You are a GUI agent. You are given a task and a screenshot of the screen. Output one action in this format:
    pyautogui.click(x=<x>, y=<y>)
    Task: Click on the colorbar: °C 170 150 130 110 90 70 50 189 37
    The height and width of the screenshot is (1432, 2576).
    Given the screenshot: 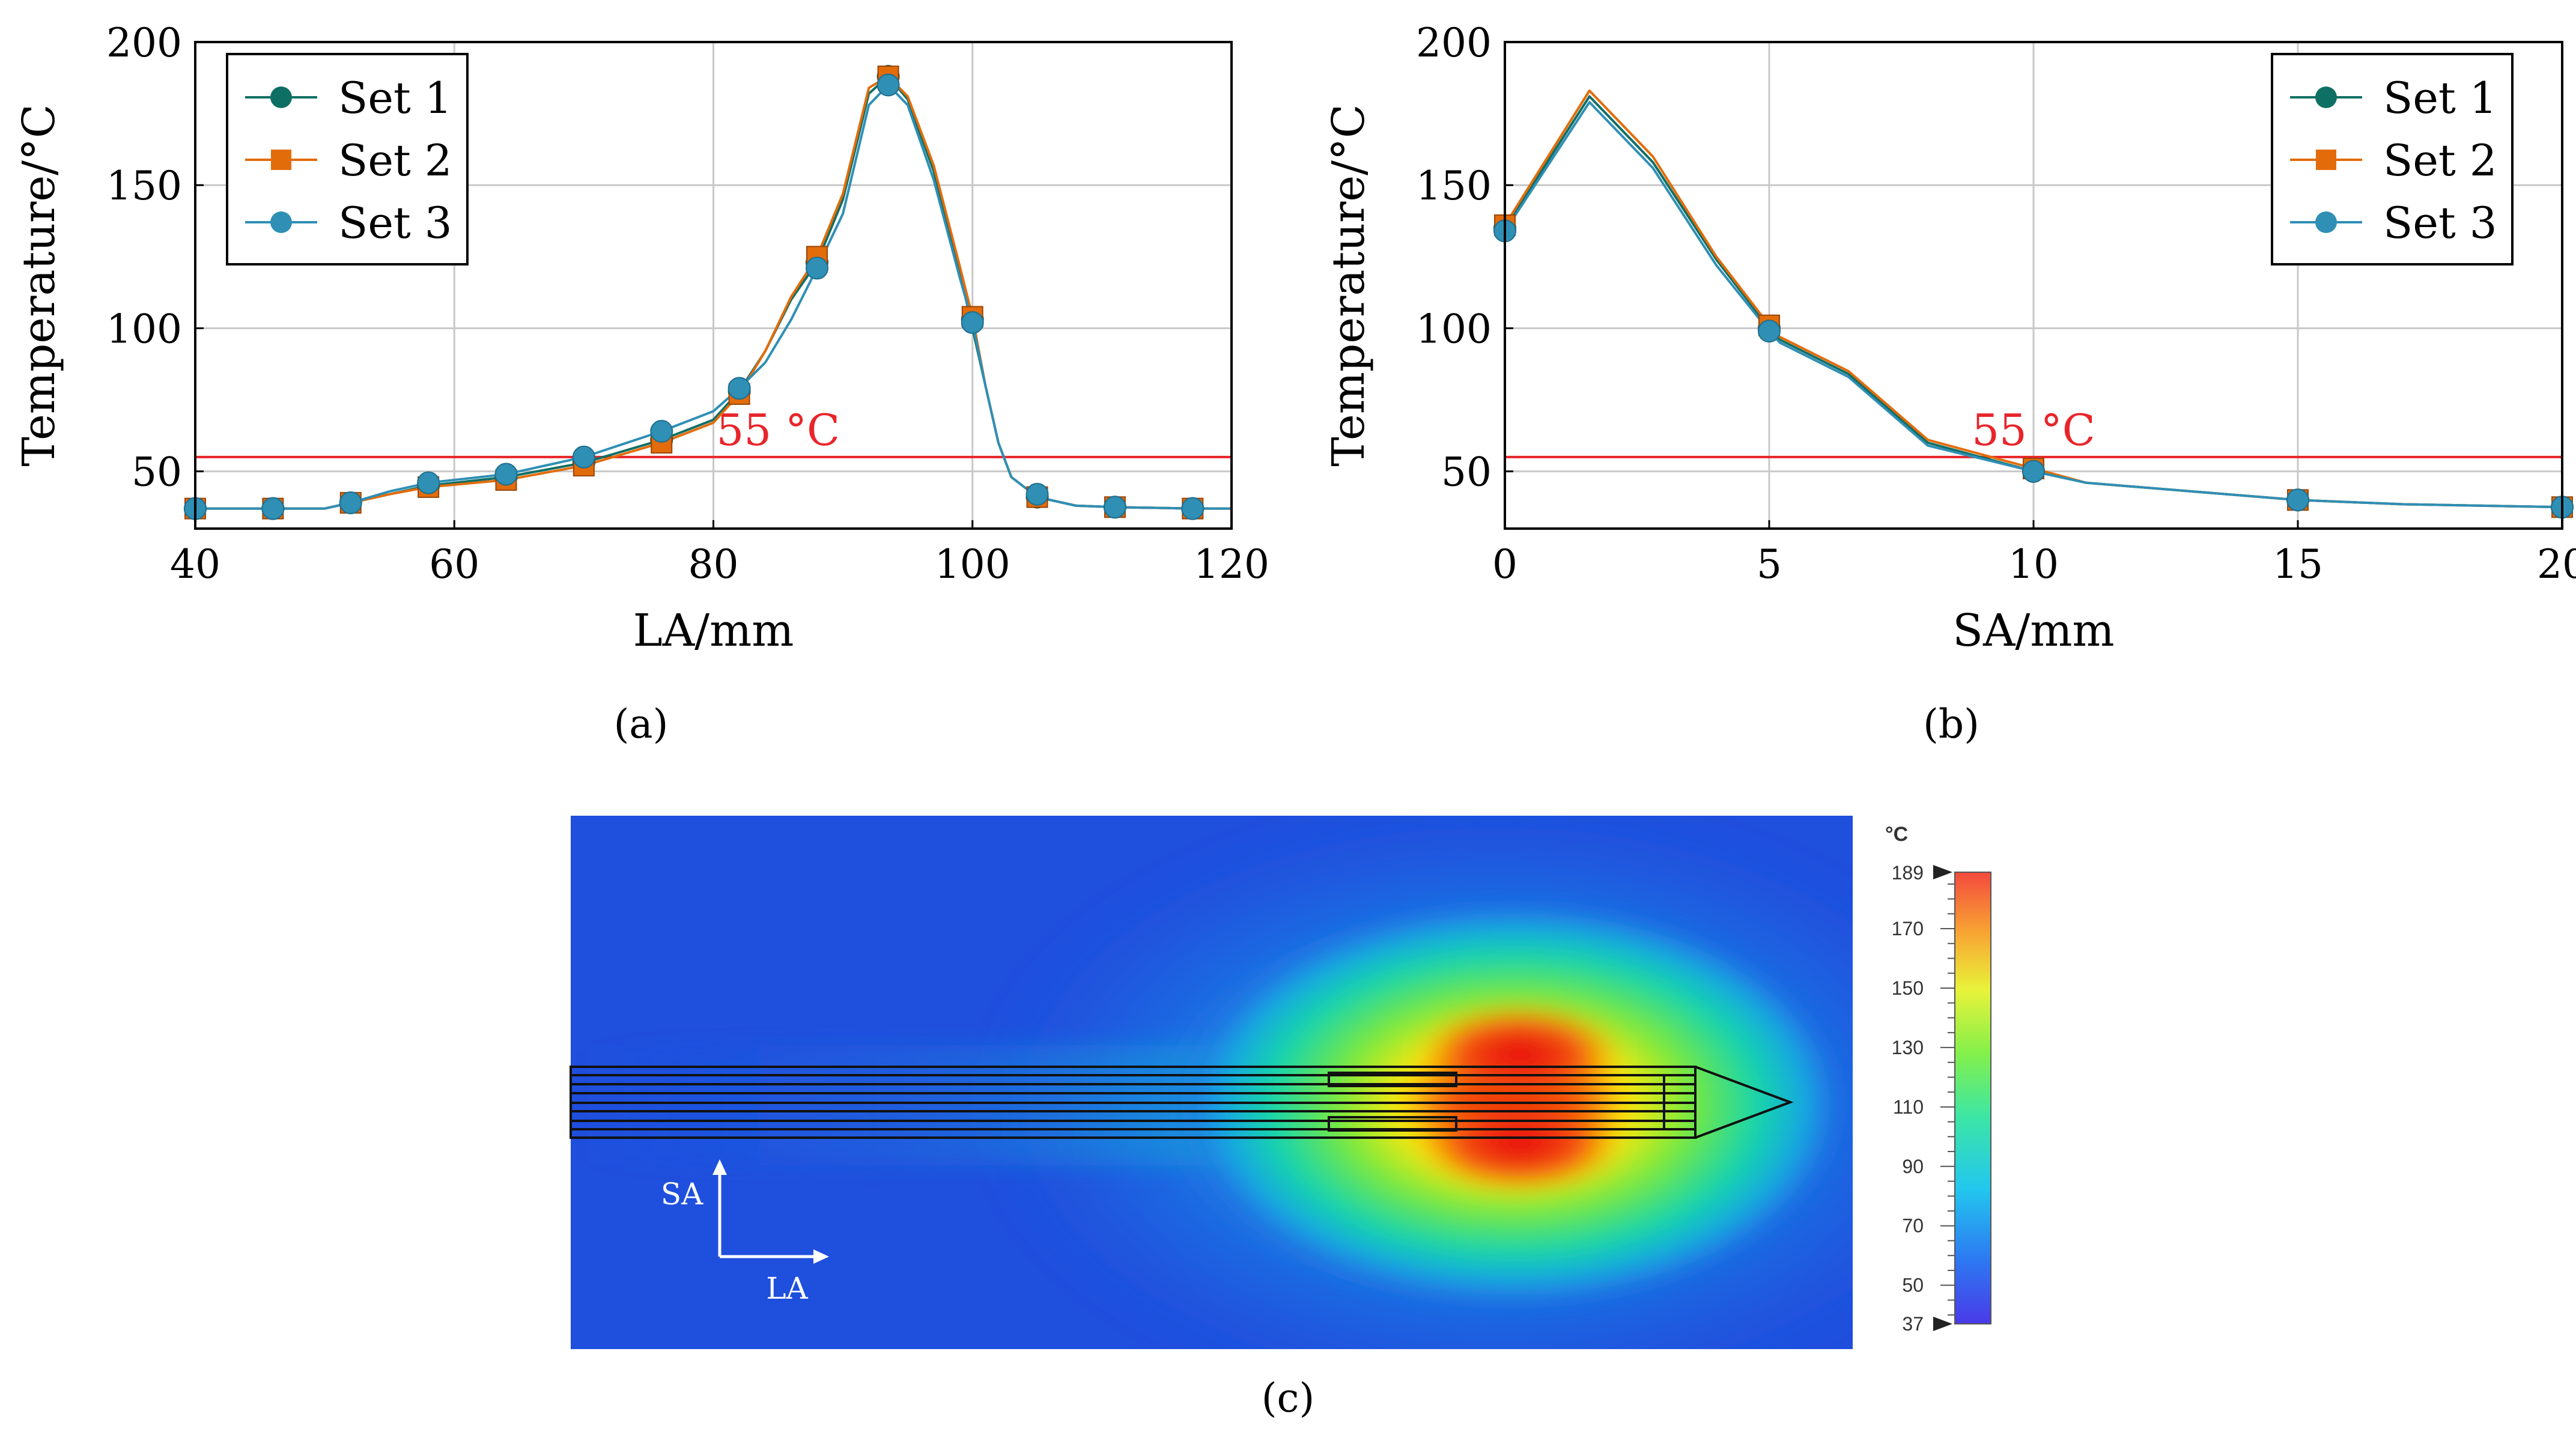 What is the action you would take?
    pyautogui.click(x=1938, y=1079)
    